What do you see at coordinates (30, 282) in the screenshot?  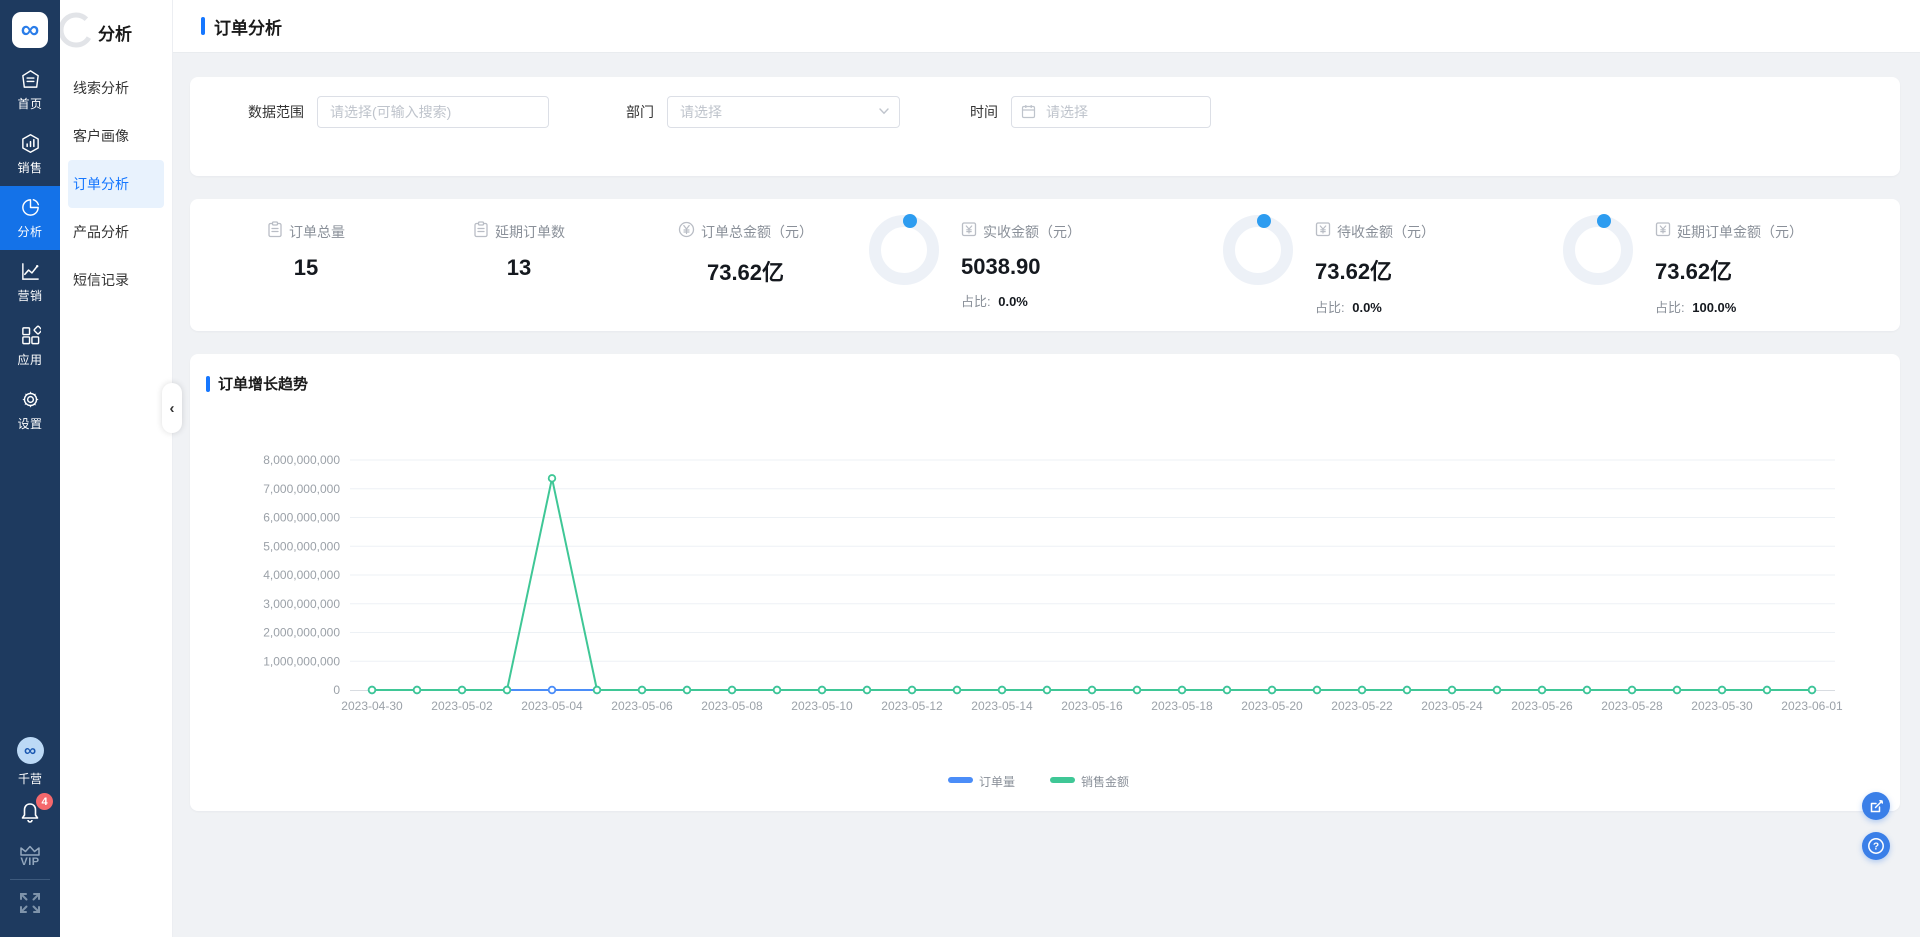 I see `sidebar-item-marketing: 营销` at bounding box center [30, 282].